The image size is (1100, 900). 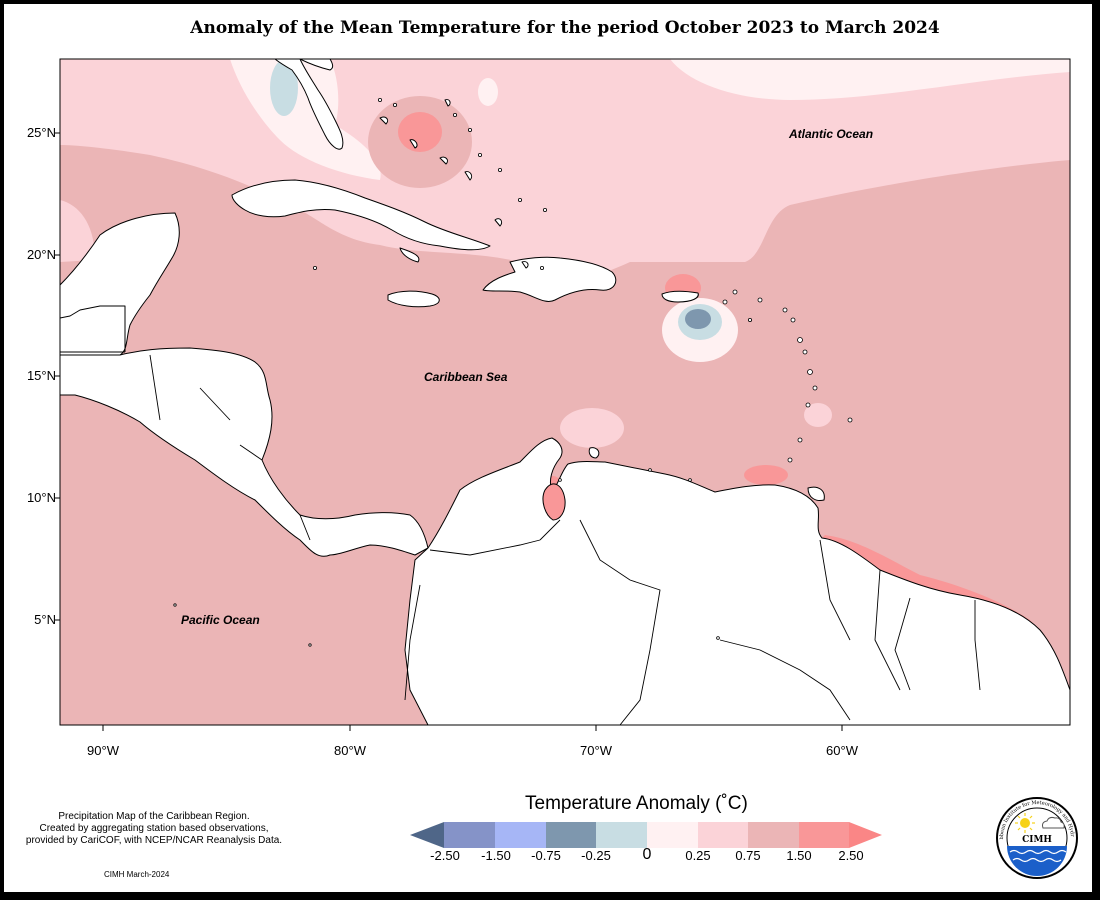 I want to click on puerto-rico, so click(x=680, y=296).